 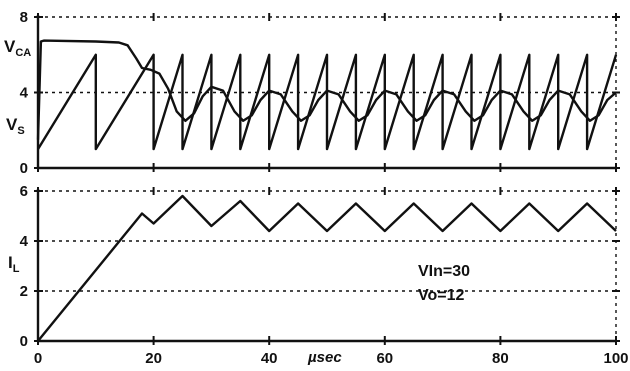 What do you see at coordinates (24, 241) in the screenshot?
I see `bottom-ytick-label-4: 4` at bounding box center [24, 241].